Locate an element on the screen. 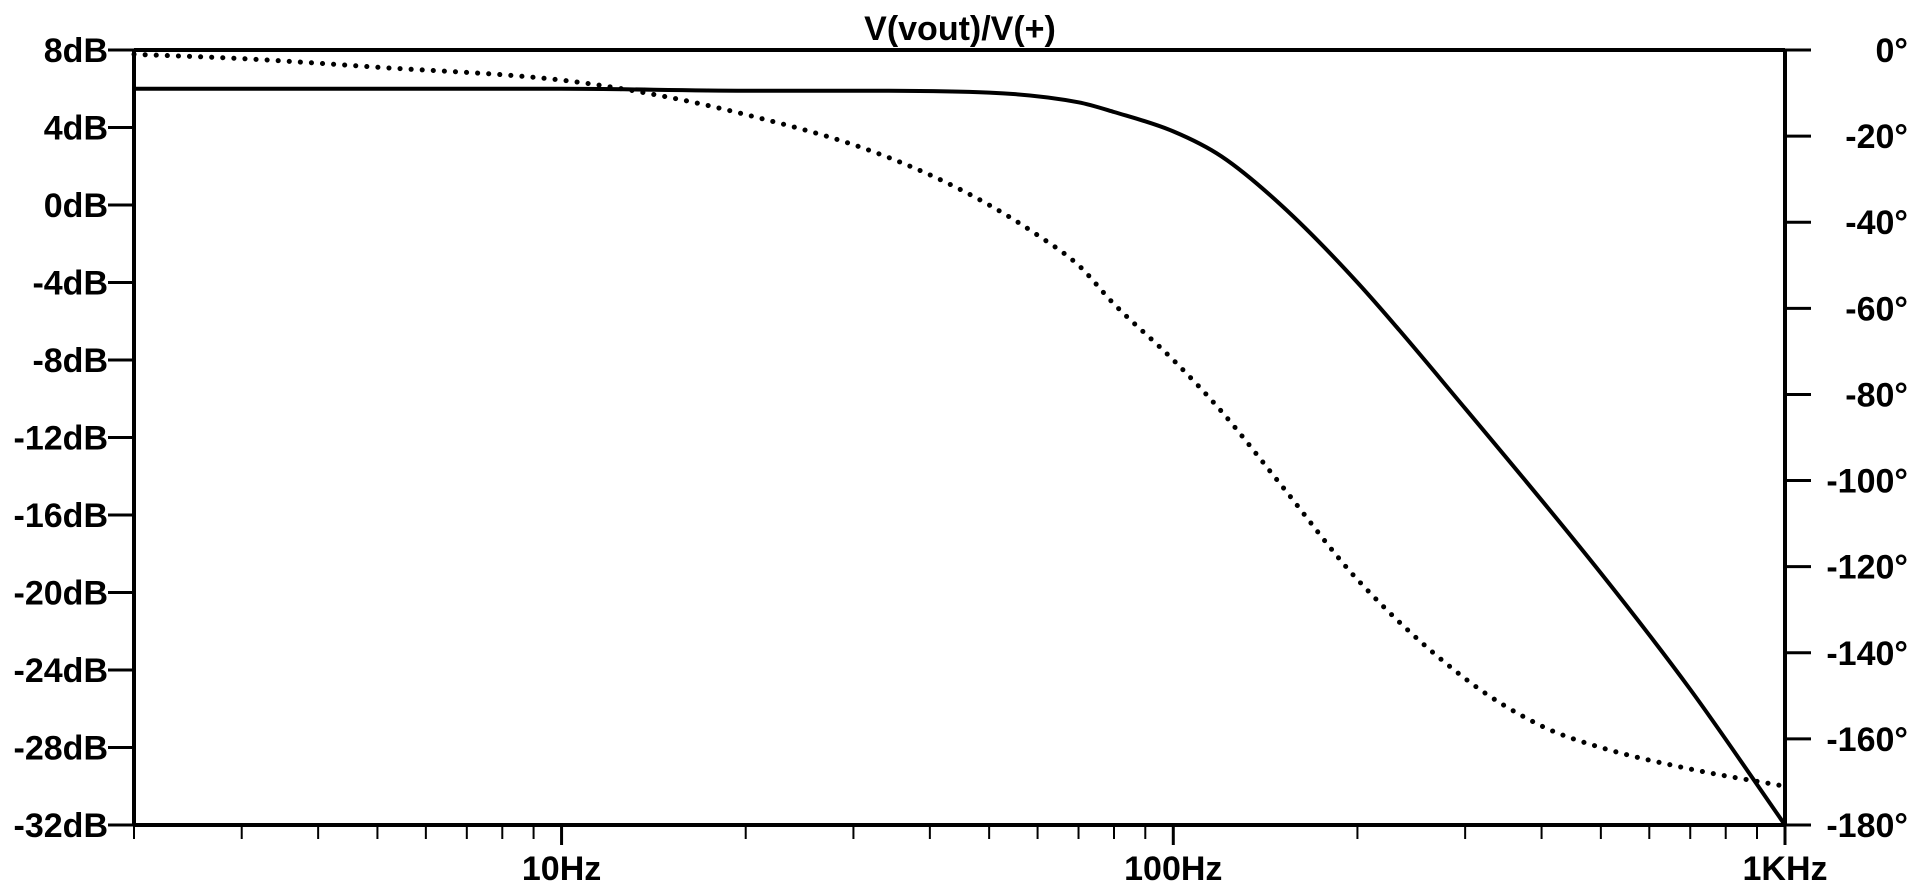 The image size is (1916, 891). y-right-tick-label: -160° is located at coordinates (1867, 740).